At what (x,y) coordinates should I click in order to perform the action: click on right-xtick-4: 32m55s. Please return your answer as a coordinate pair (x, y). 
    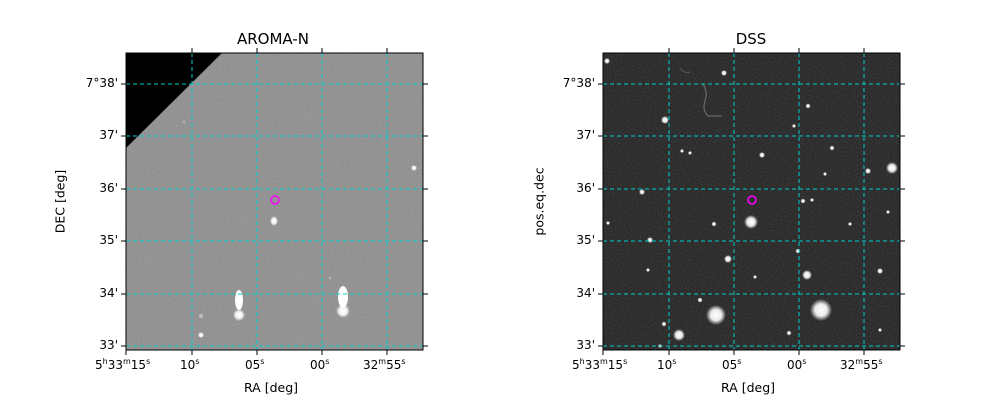
    Looking at the image, I should click on (861, 364).